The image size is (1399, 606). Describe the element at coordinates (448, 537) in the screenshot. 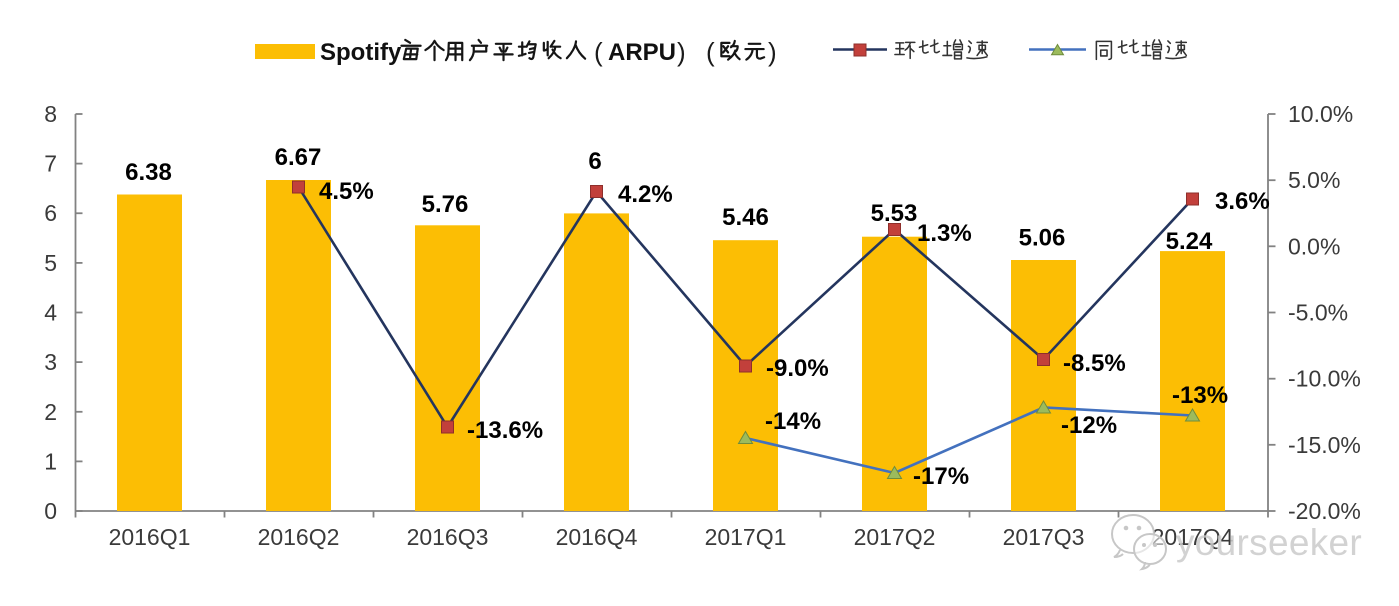

I see `svg-text: 2016Q3` at that location.